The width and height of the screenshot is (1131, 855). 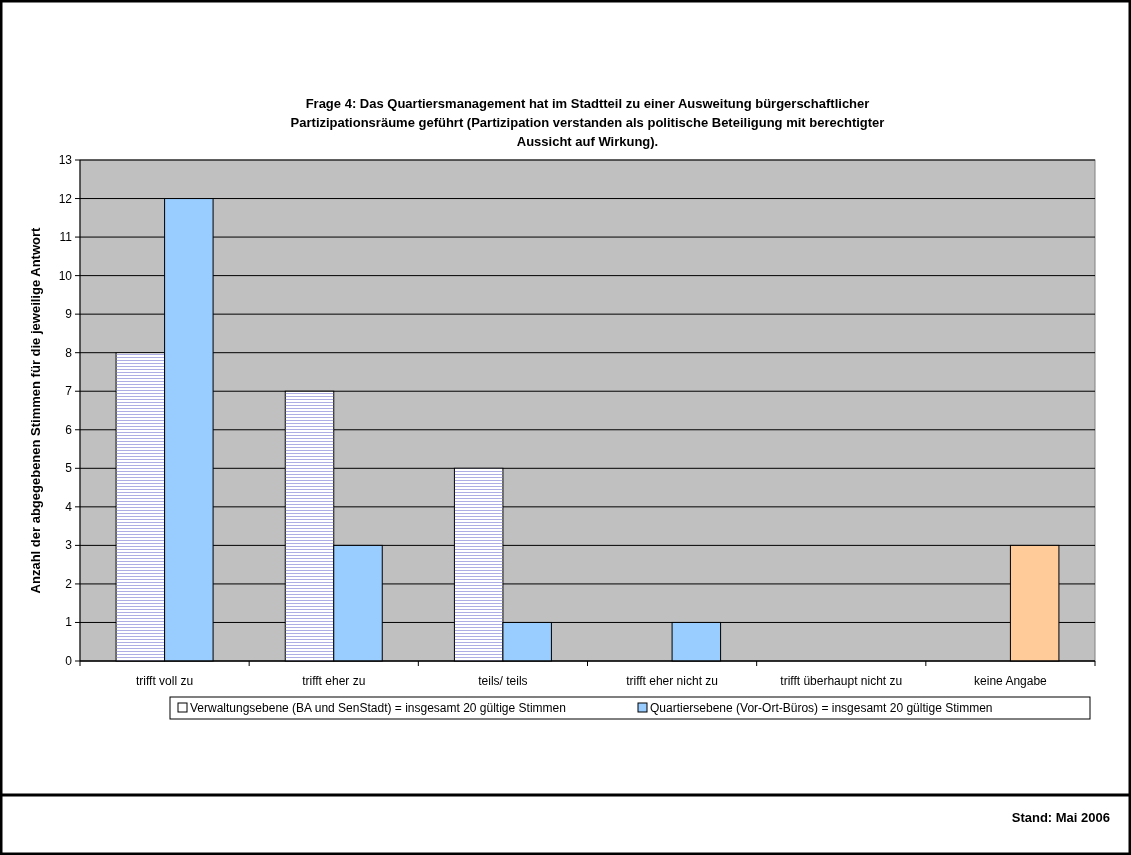 What do you see at coordinates (66, 237) in the screenshot?
I see `y-tick-label: 11` at bounding box center [66, 237].